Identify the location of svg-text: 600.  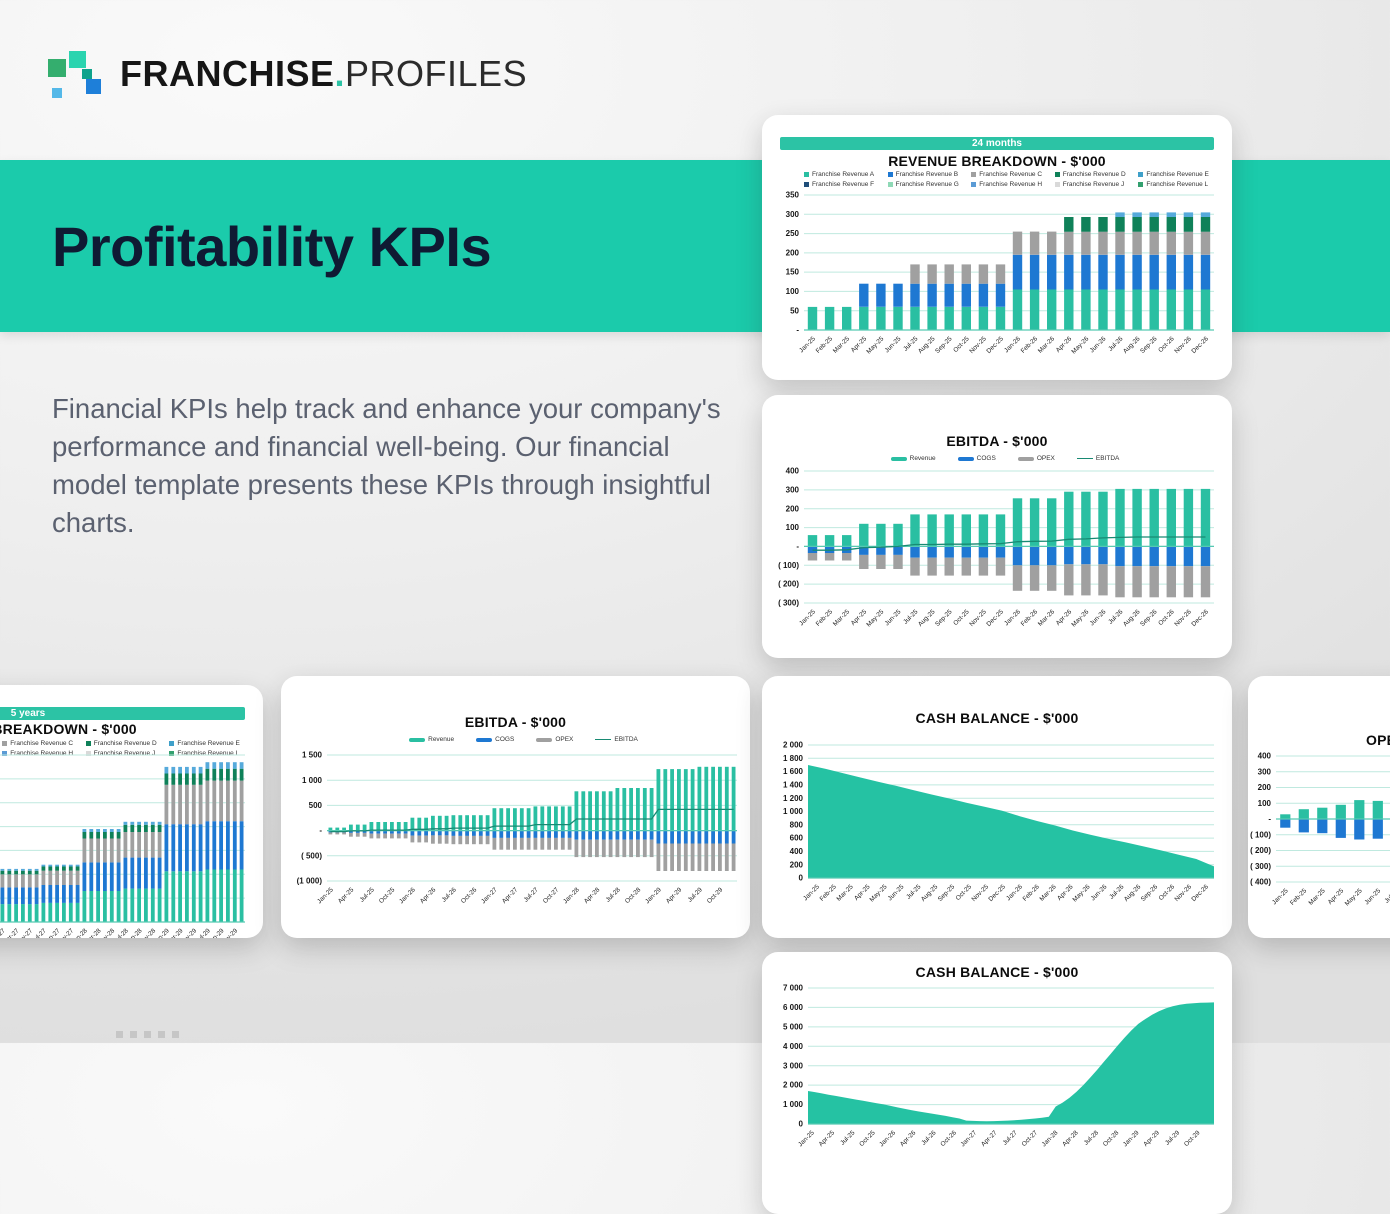
(797, 838).